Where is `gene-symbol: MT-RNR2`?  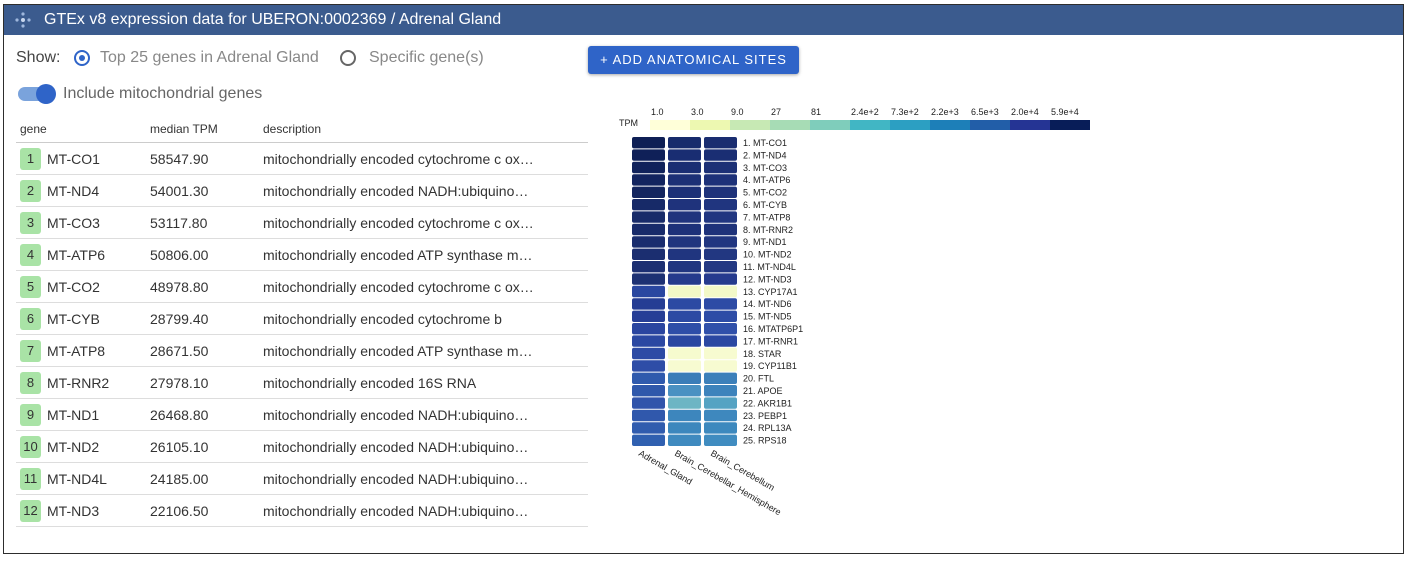
gene-symbol: MT-RNR2 is located at coordinates (78, 382).